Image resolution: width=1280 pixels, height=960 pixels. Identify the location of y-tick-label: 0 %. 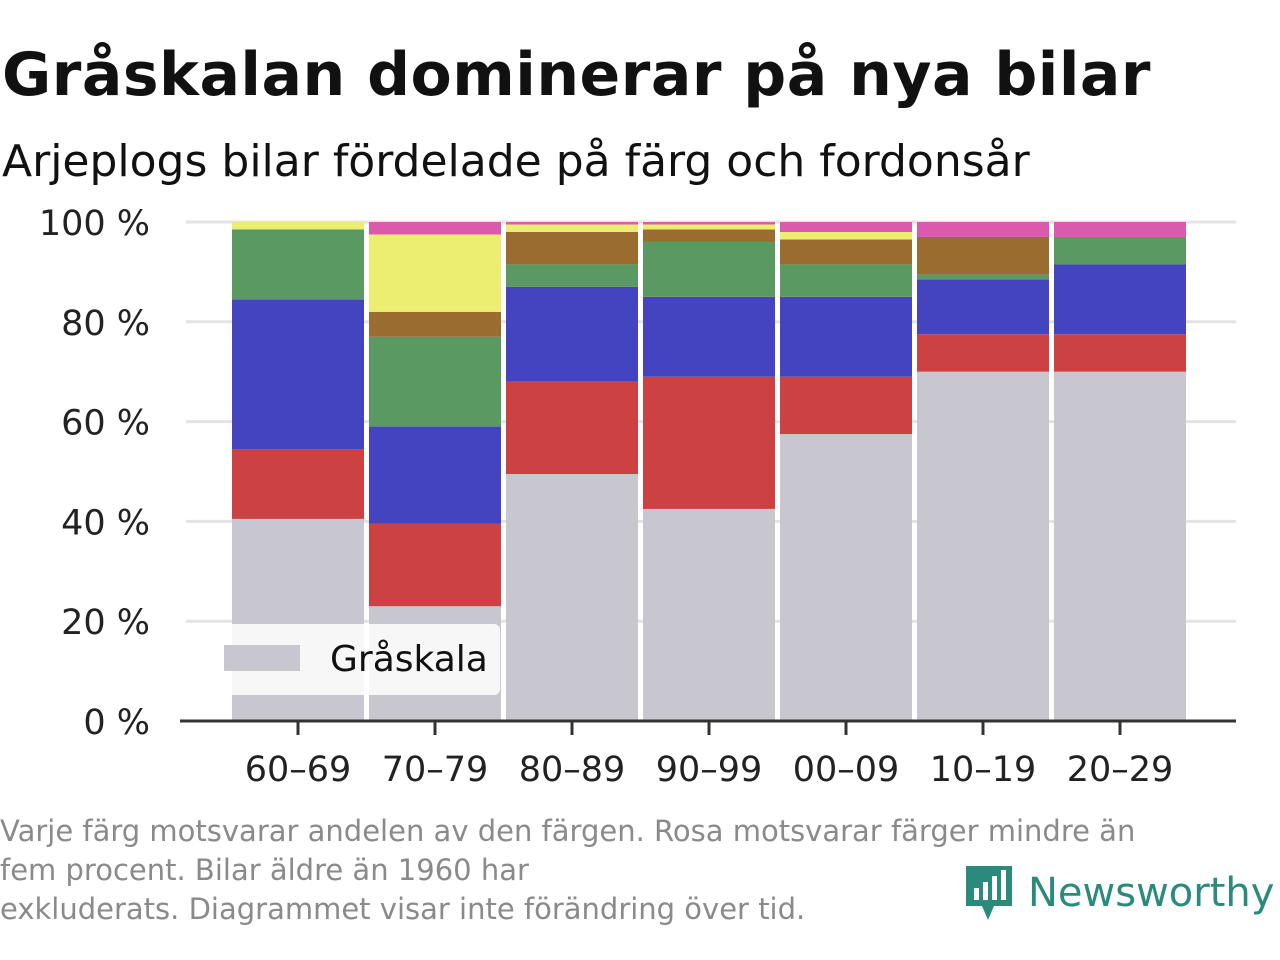
(116, 723).